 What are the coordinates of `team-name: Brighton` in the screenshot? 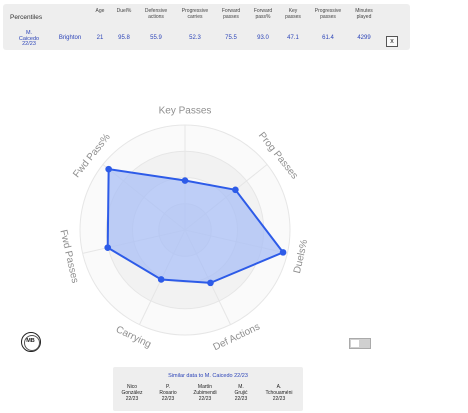 It's located at (70, 38).